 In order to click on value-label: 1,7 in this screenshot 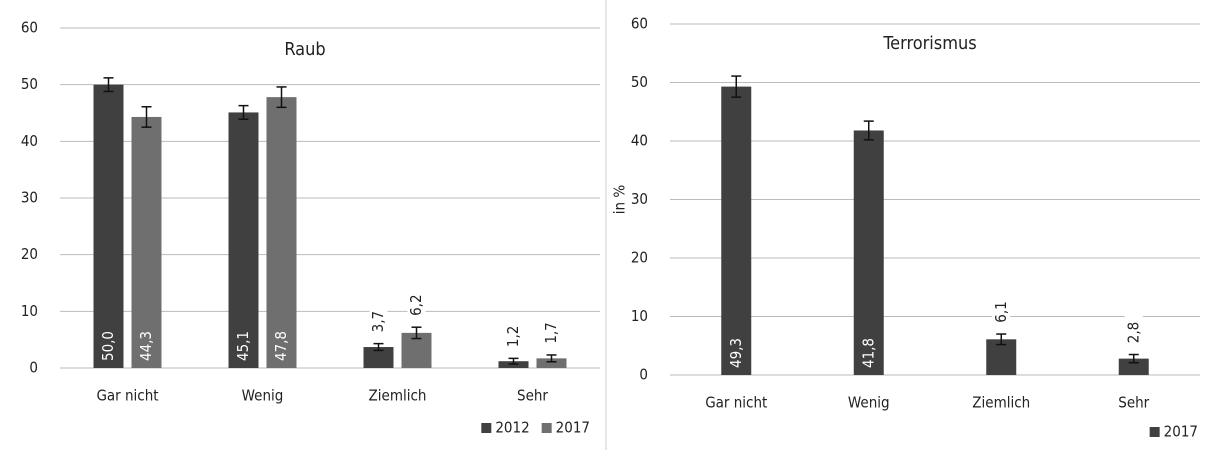, I will do `click(551, 332)`.